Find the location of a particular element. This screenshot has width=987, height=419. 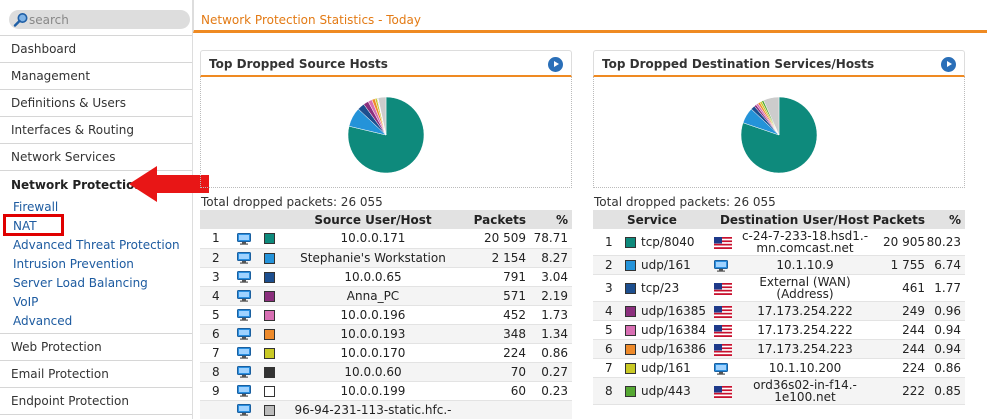

destination-host-line2: mn.comcast.net is located at coordinates (805, 248).